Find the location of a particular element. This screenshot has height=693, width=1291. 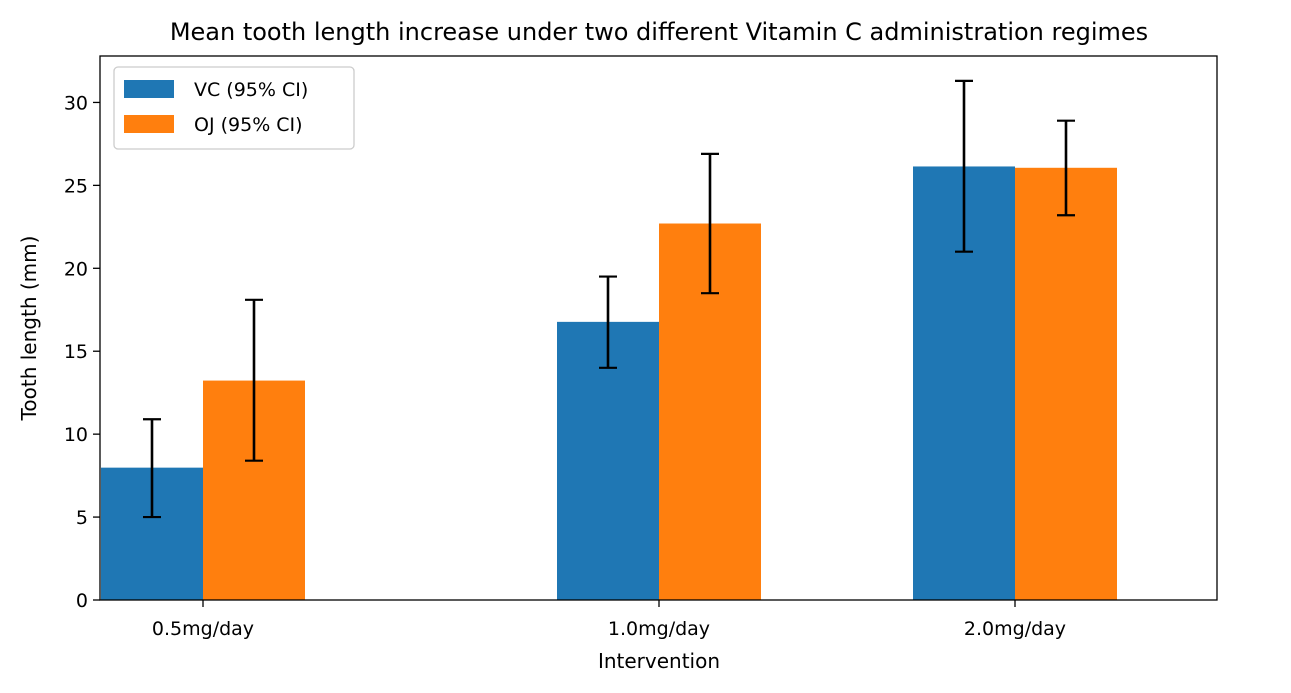

y-tick-label: 20 is located at coordinates (76, 269).